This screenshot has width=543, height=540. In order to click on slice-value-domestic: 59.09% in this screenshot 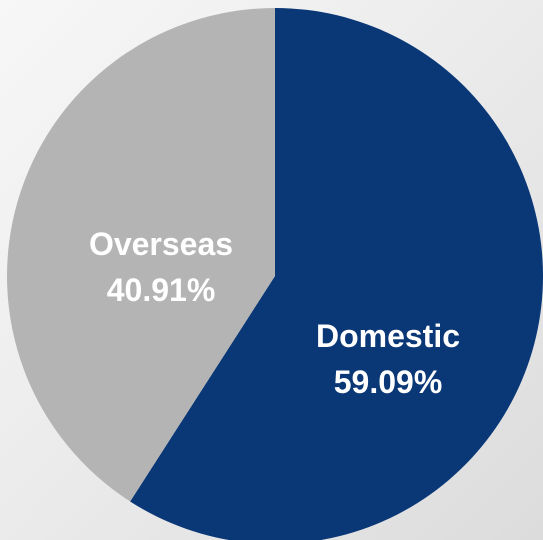, I will do `click(388, 382)`.